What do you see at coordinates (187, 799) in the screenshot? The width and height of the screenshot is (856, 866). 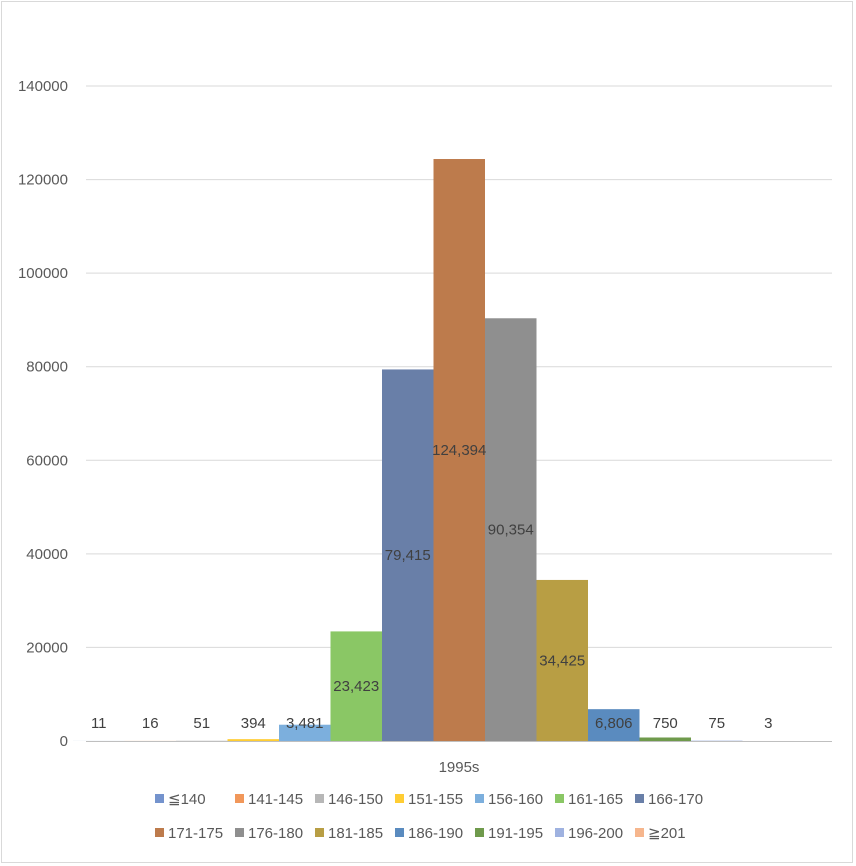 I see `legend-label: ≦140` at bounding box center [187, 799].